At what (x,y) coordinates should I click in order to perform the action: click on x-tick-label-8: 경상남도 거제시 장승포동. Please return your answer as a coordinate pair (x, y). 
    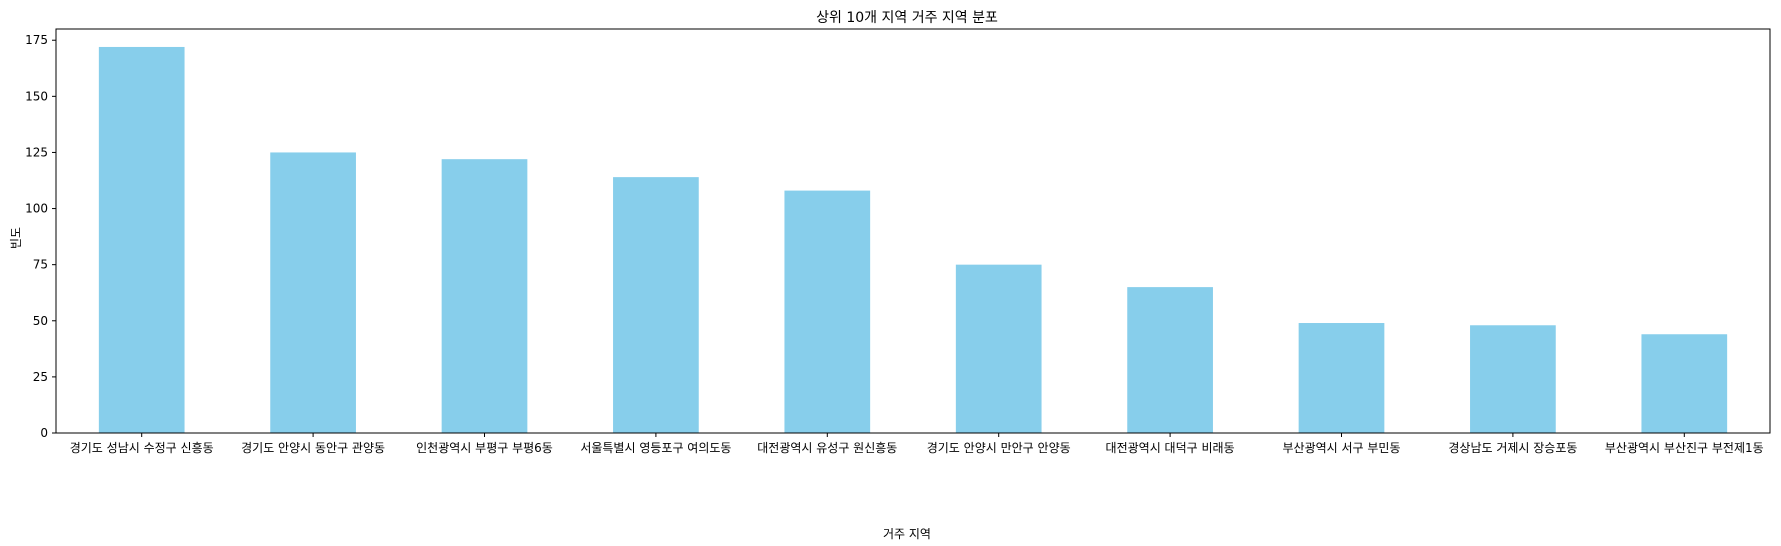
    Looking at the image, I should click on (1512, 448).